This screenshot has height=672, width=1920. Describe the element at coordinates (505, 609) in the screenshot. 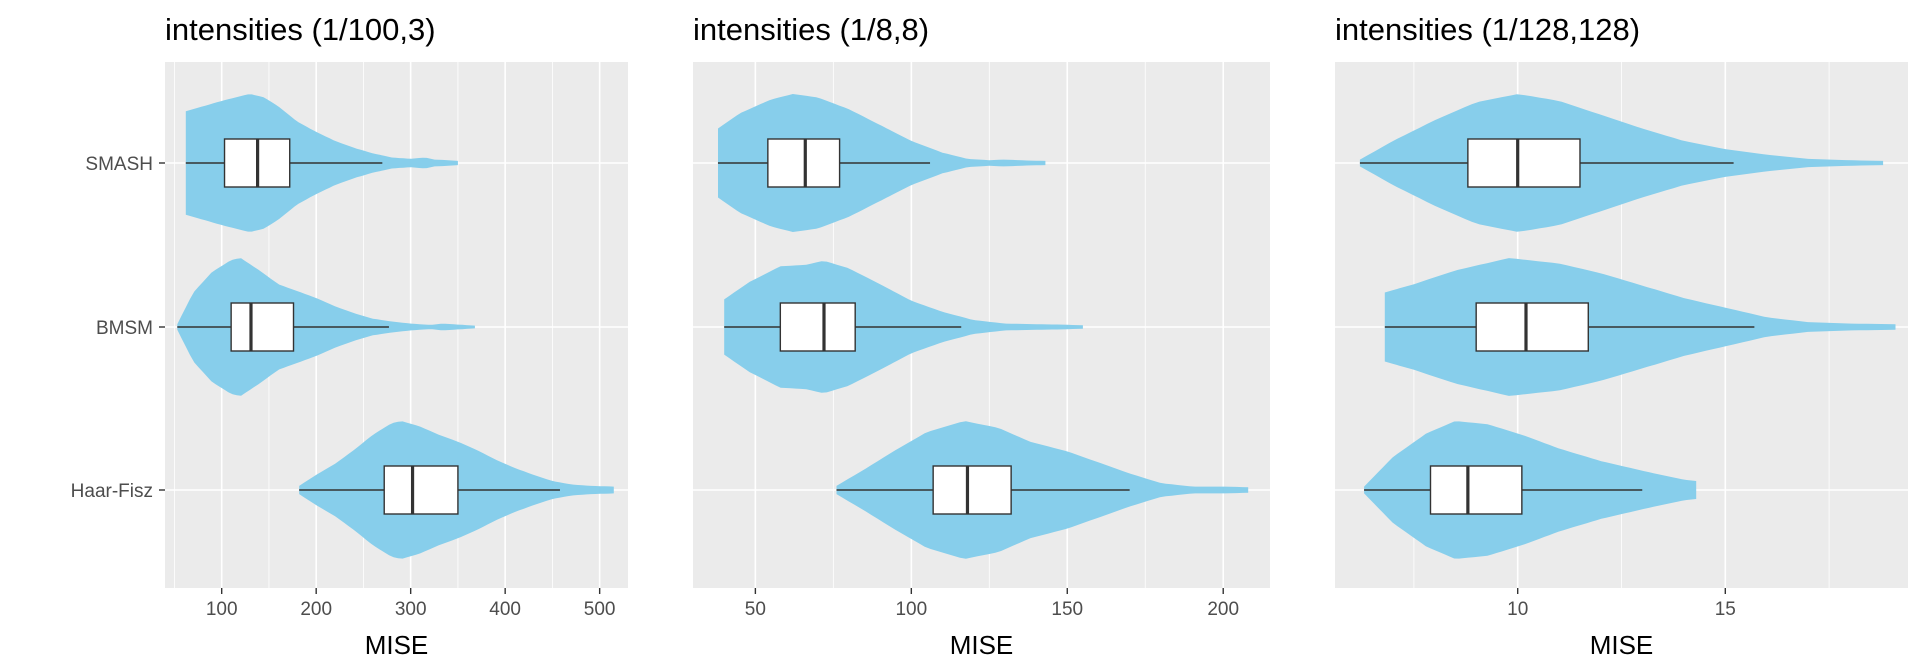

I see `x-tick-label: 400` at that location.